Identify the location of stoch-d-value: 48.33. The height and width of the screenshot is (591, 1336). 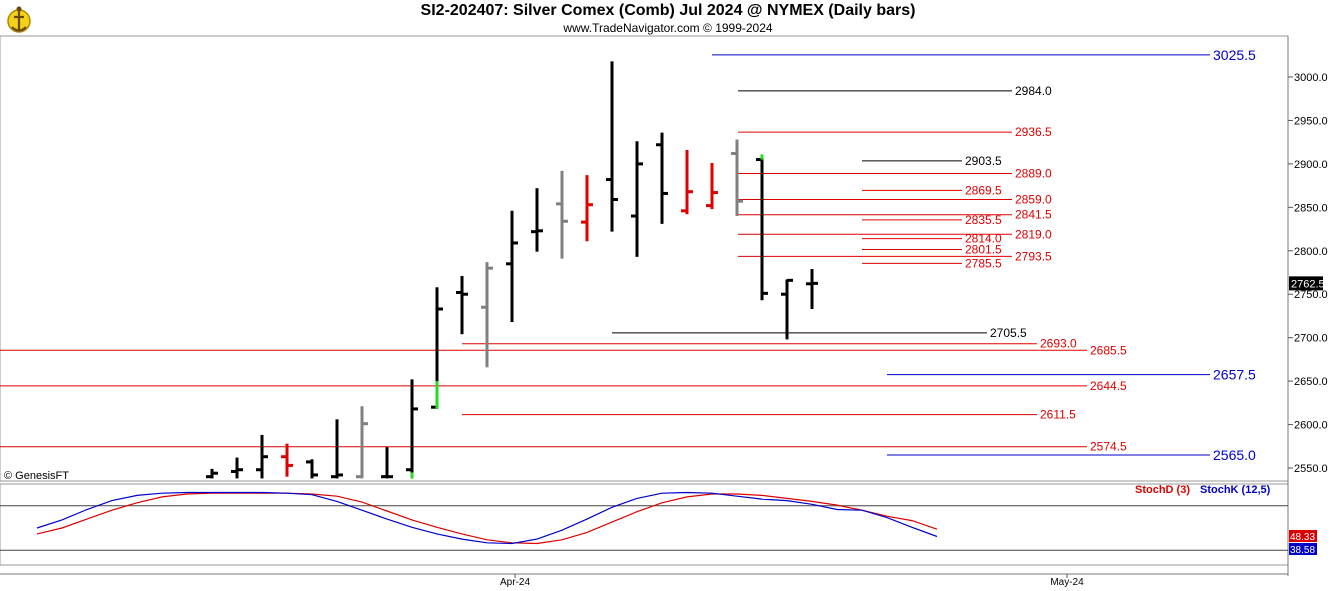
(1302, 537).